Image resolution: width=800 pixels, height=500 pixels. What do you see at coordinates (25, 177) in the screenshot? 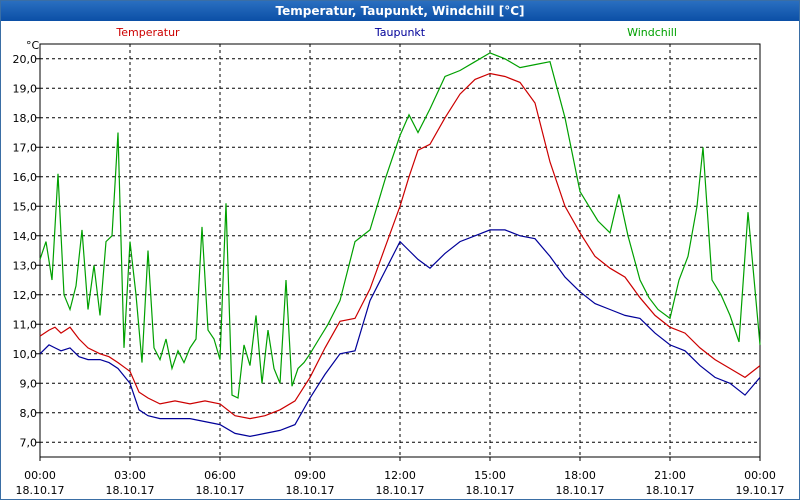
I see `y-tick-label: 16,0` at bounding box center [25, 177].